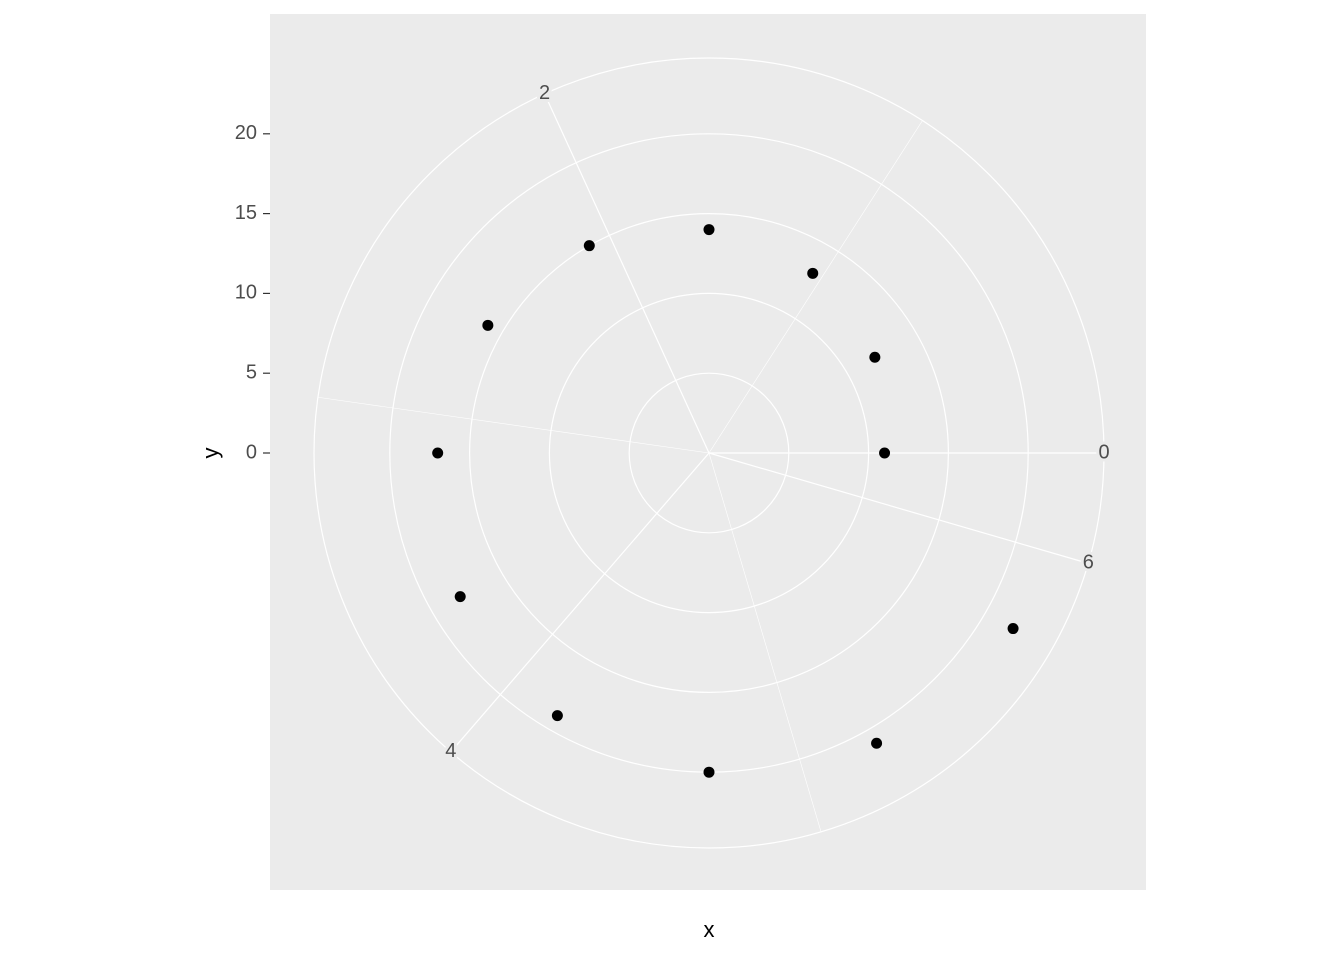  Describe the element at coordinates (251, 372) in the screenshot. I see `y-tick-label: 5` at that location.